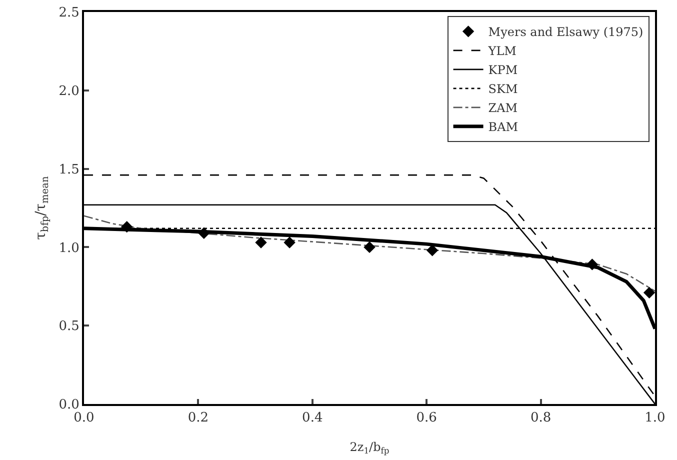  Describe the element at coordinates (69, 91) in the screenshot. I see `y-tick-label: 2.0` at that location.